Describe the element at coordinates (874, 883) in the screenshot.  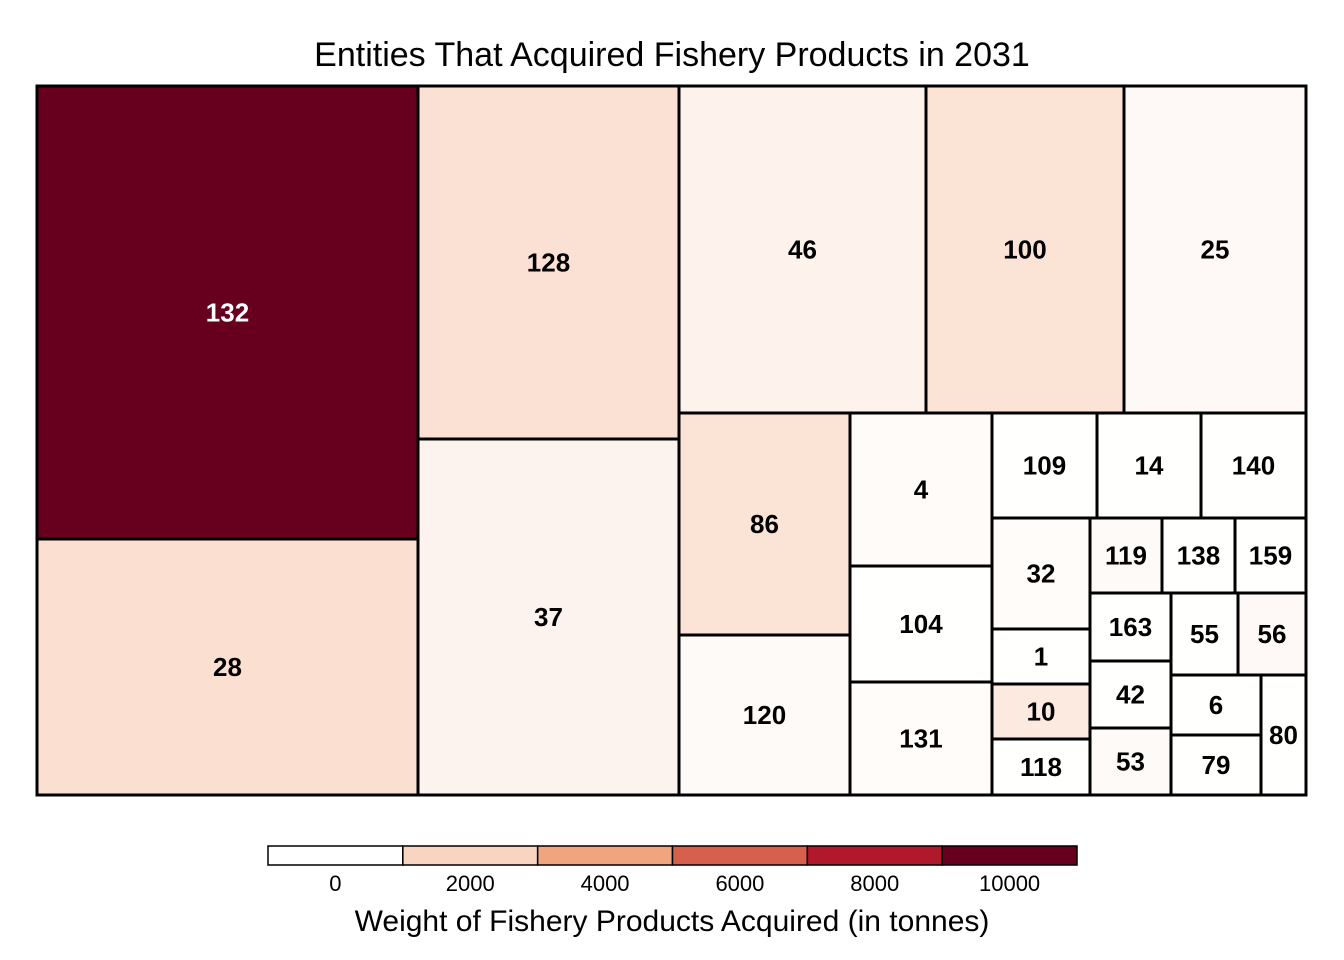
I see `legend-tick-label: 8000` at that location.